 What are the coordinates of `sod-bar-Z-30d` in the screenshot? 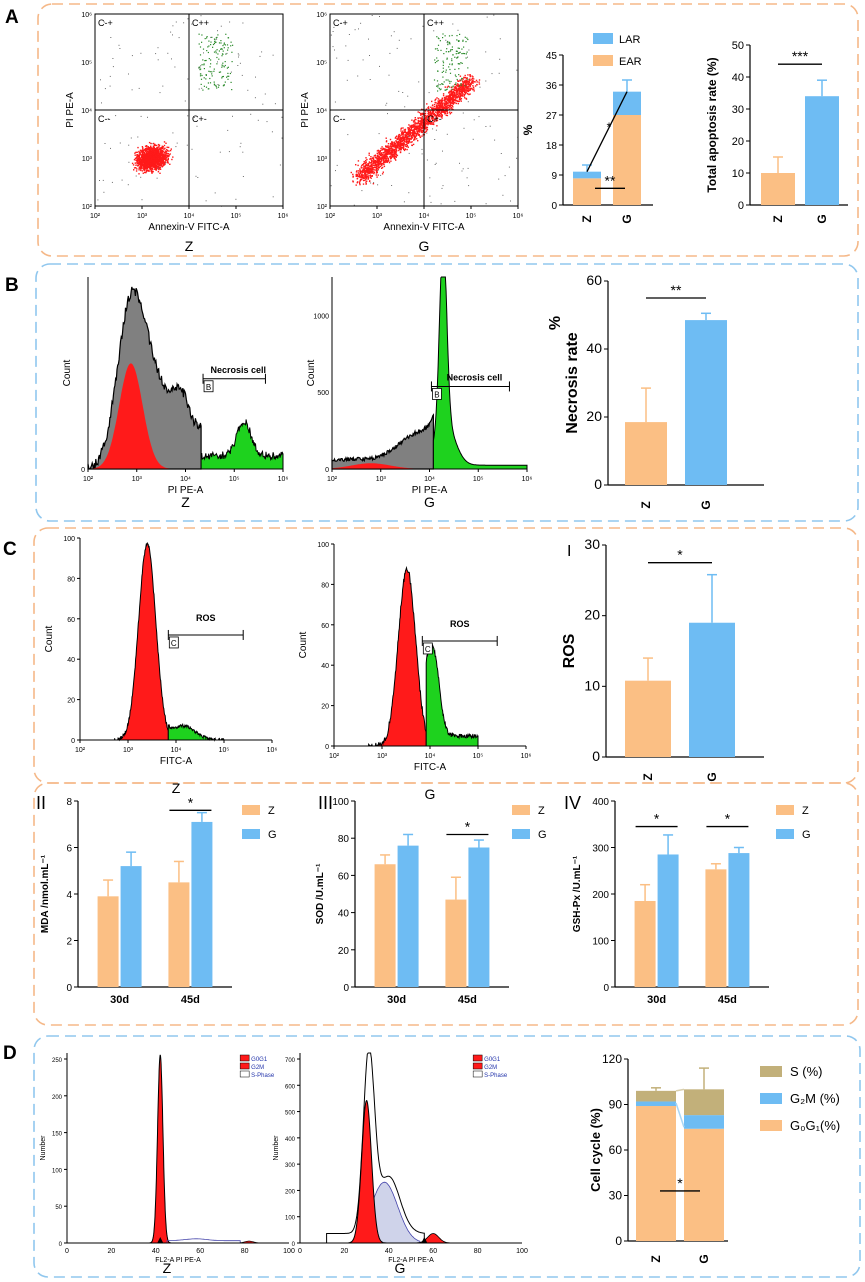 It's located at (385, 925).